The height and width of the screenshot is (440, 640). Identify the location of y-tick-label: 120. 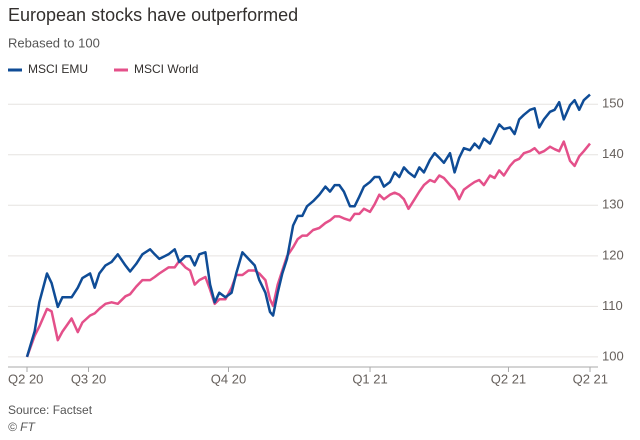
(613, 254).